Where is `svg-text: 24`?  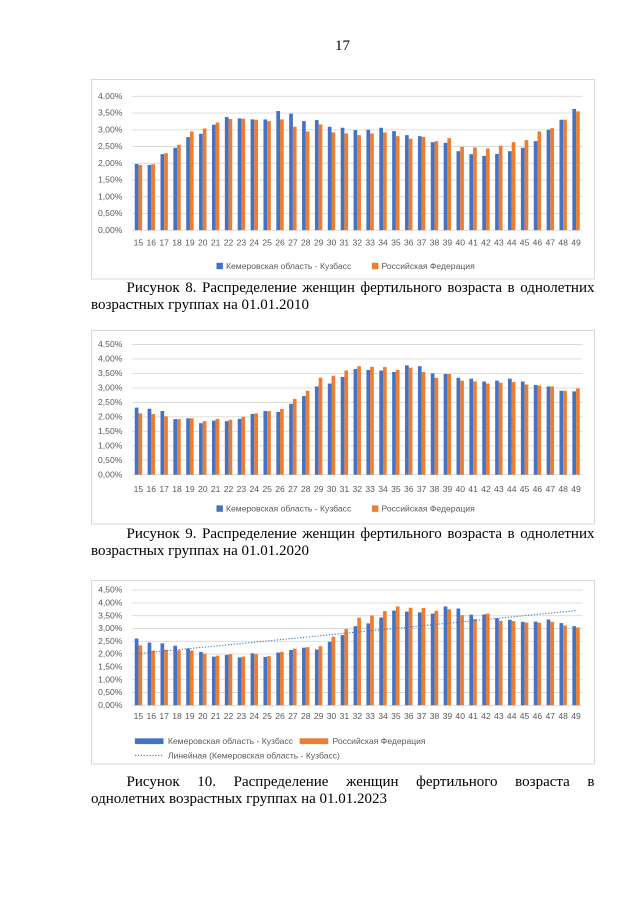
svg-text: 24 is located at coordinates (254, 717).